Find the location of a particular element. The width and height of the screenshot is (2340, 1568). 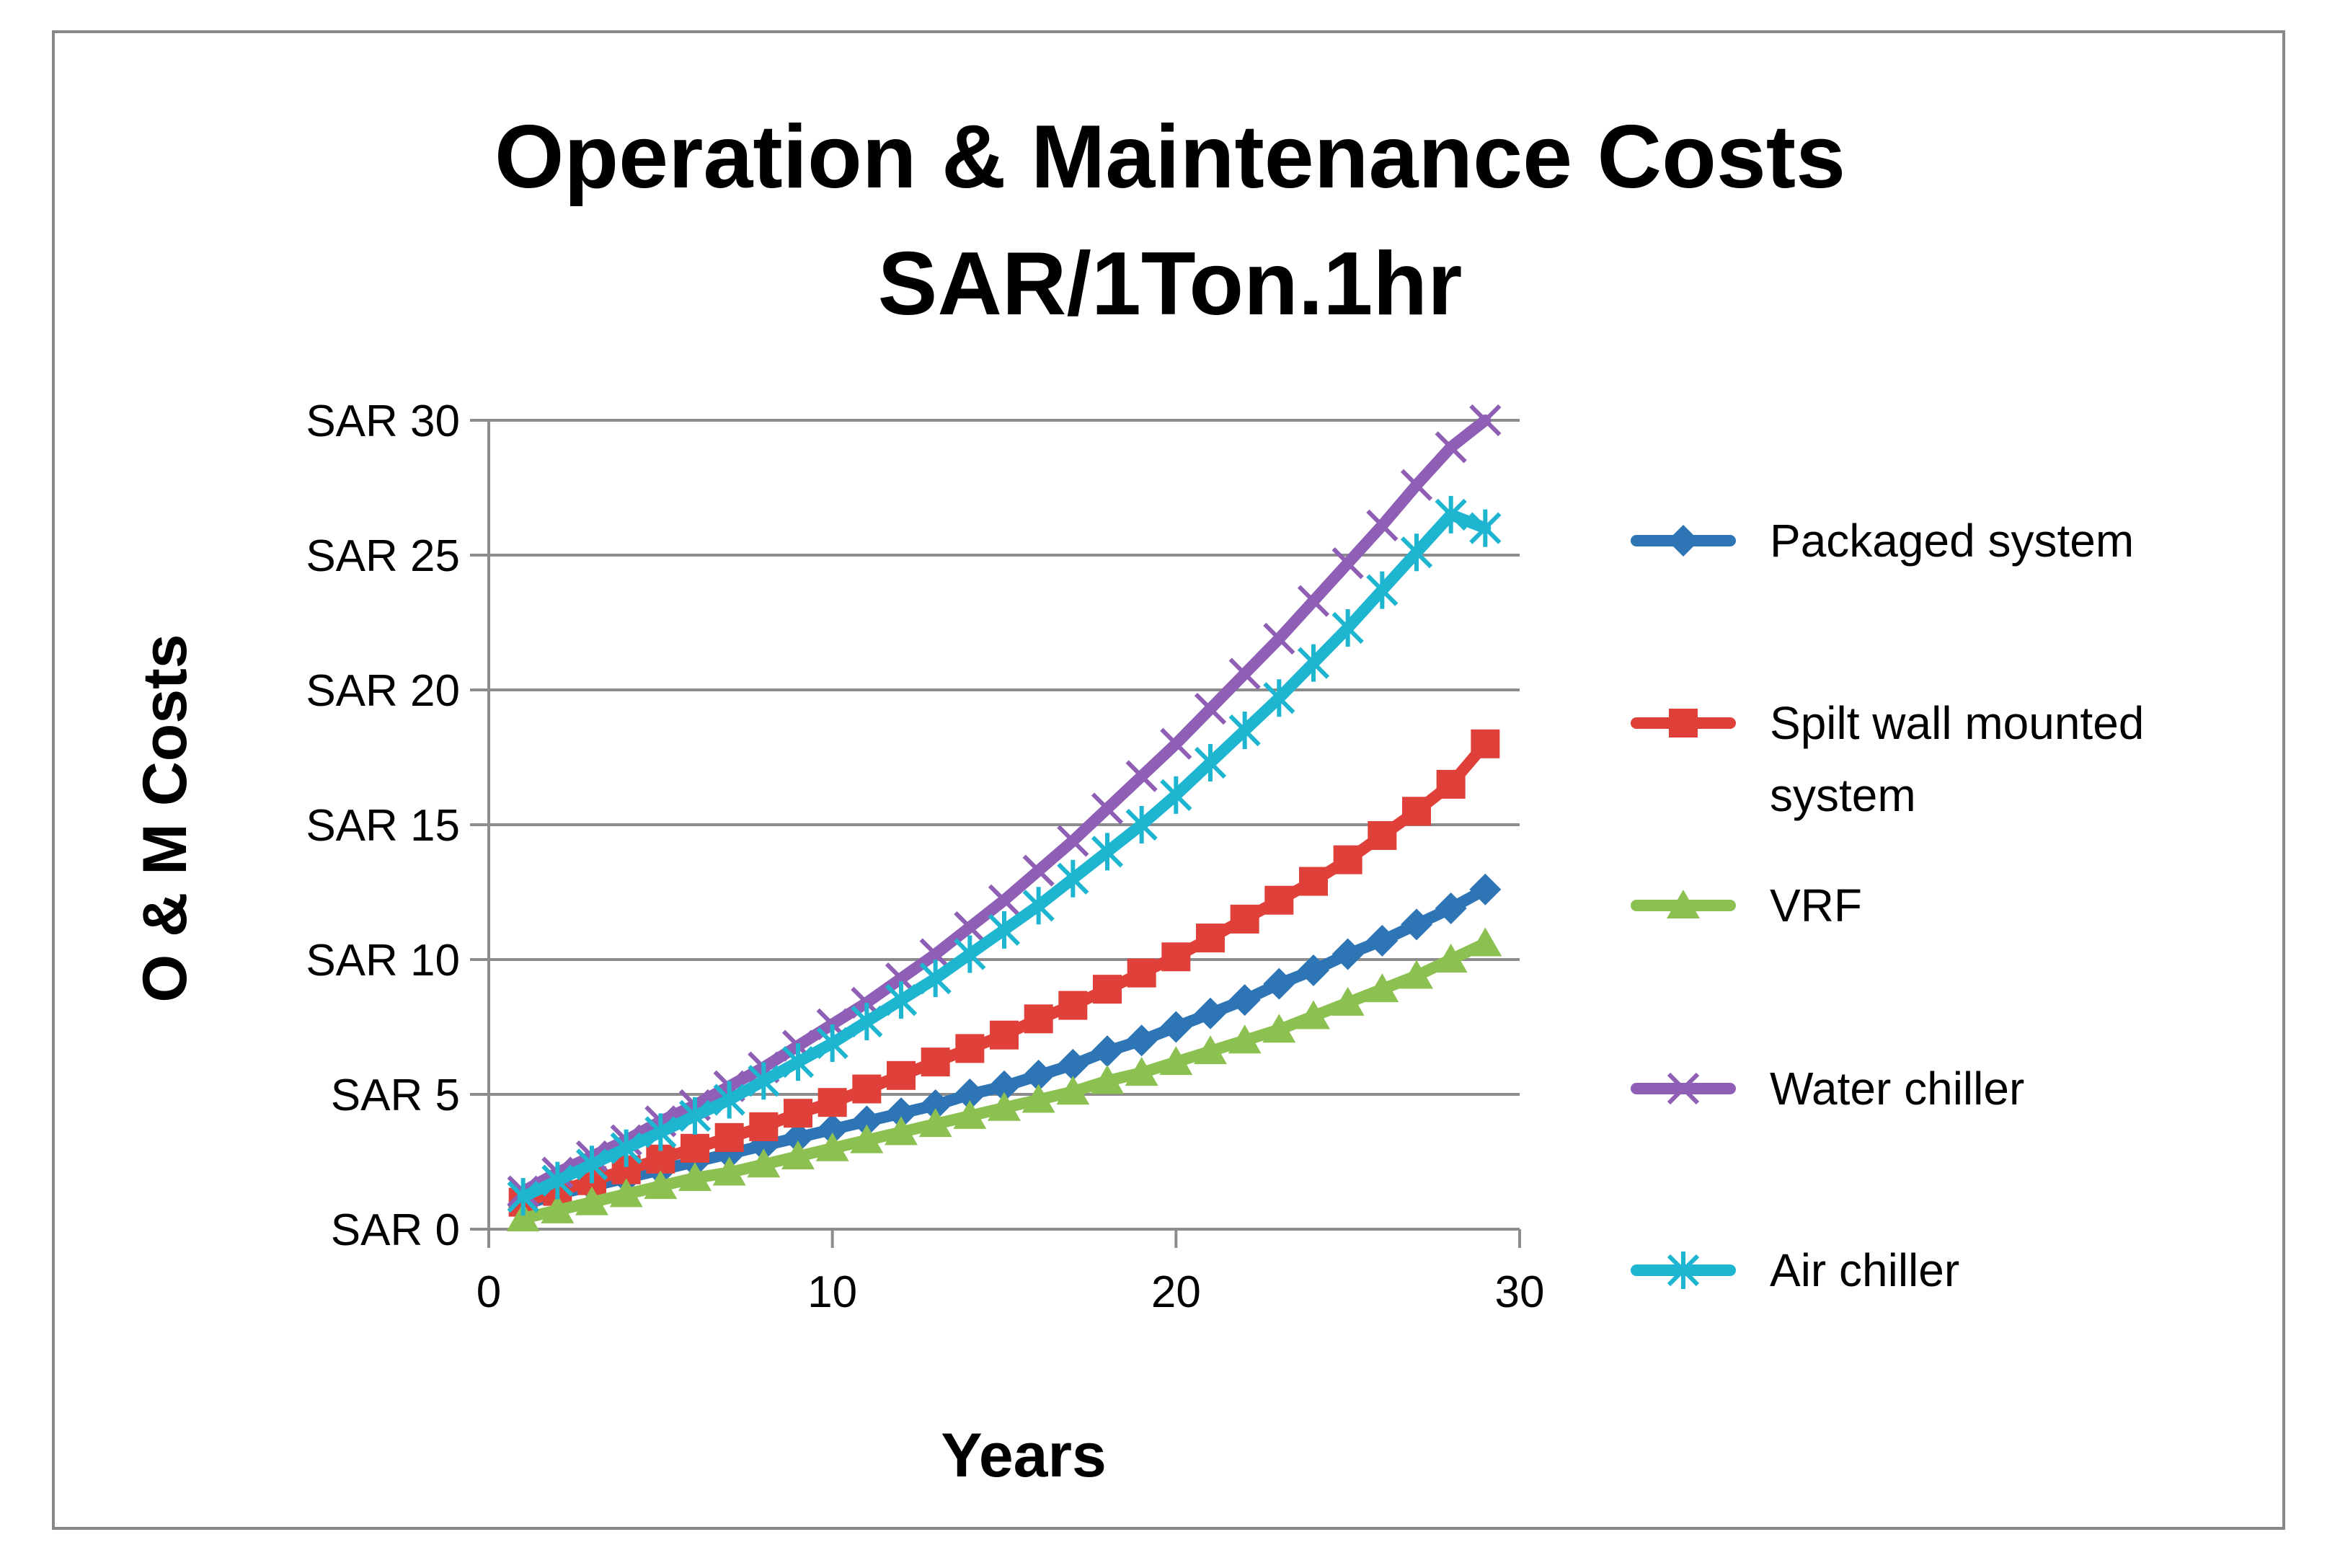

legend-entry: Water chiller is located at coordinates (1827, 1089).